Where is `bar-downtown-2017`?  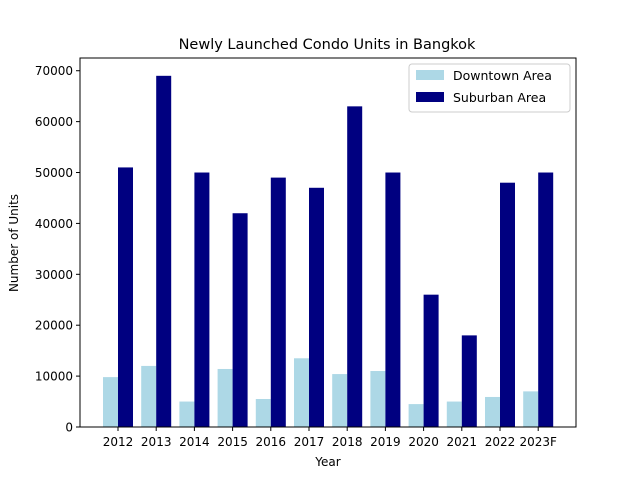 bar-downtown-2017 is located at coordinates (301, 392).